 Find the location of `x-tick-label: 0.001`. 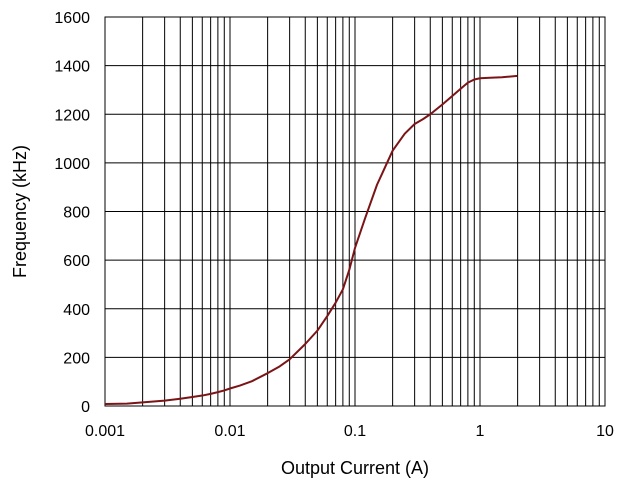

x-tick-label: 0.001 is located at coordinates (105, 431).